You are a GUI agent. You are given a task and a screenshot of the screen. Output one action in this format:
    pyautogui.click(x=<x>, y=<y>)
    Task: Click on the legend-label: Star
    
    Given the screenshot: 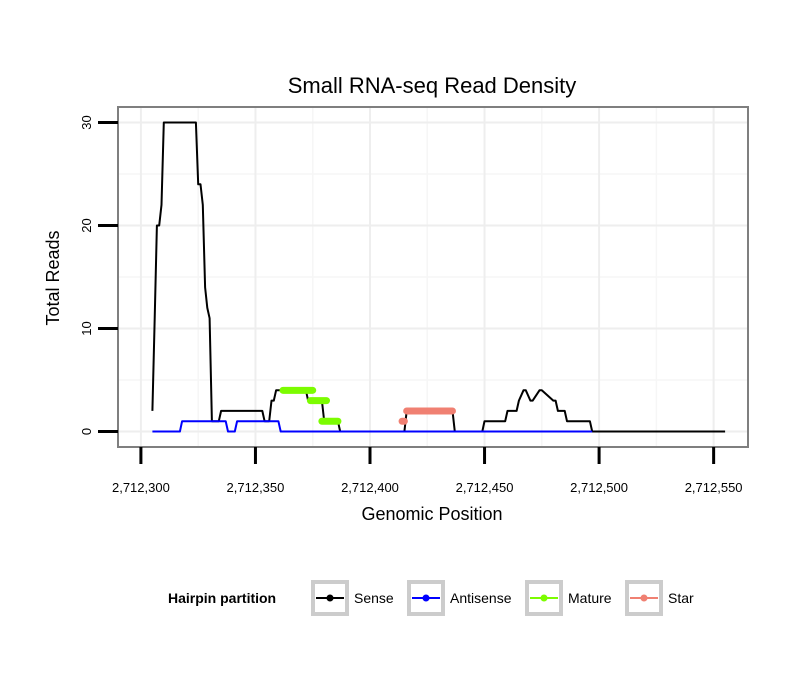 What is the action you would take?
    pyautogui.click(x=681, y=598)
    